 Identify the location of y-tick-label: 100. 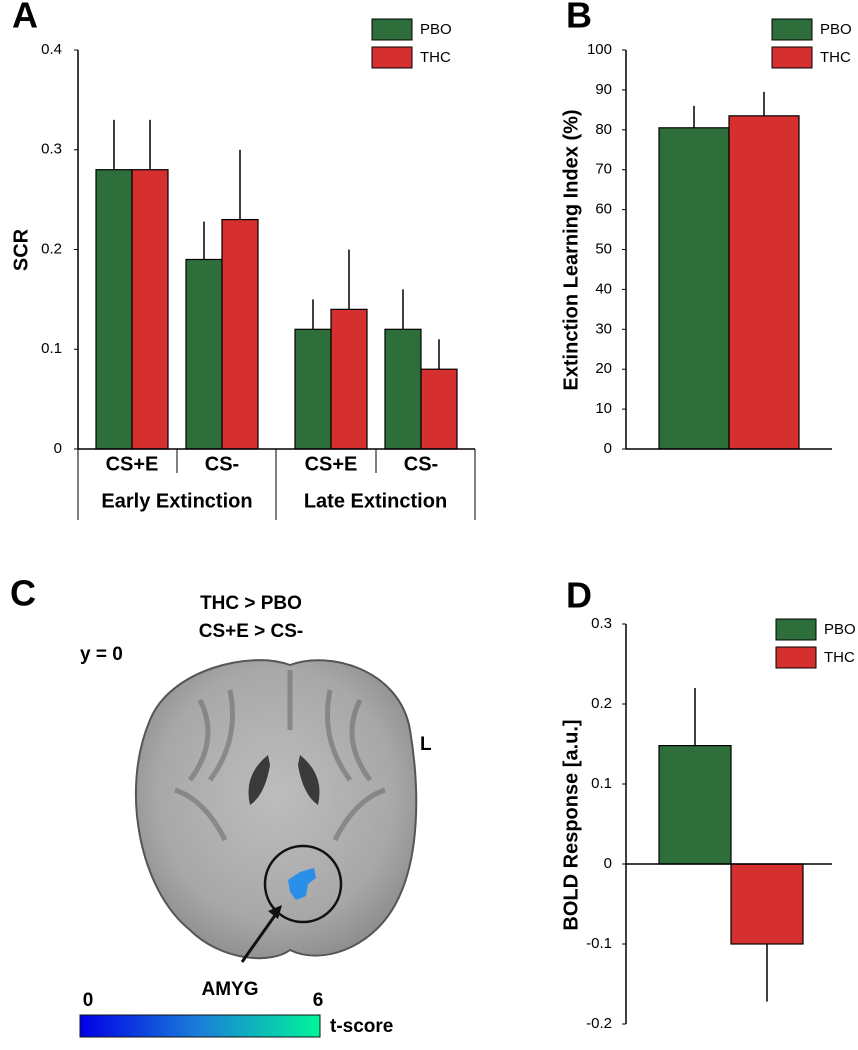
(599, 49).